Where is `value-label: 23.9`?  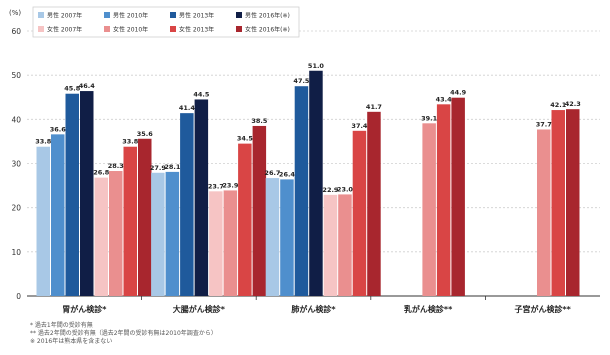 value-label: 23.9 is located at coordinates (230, 185).